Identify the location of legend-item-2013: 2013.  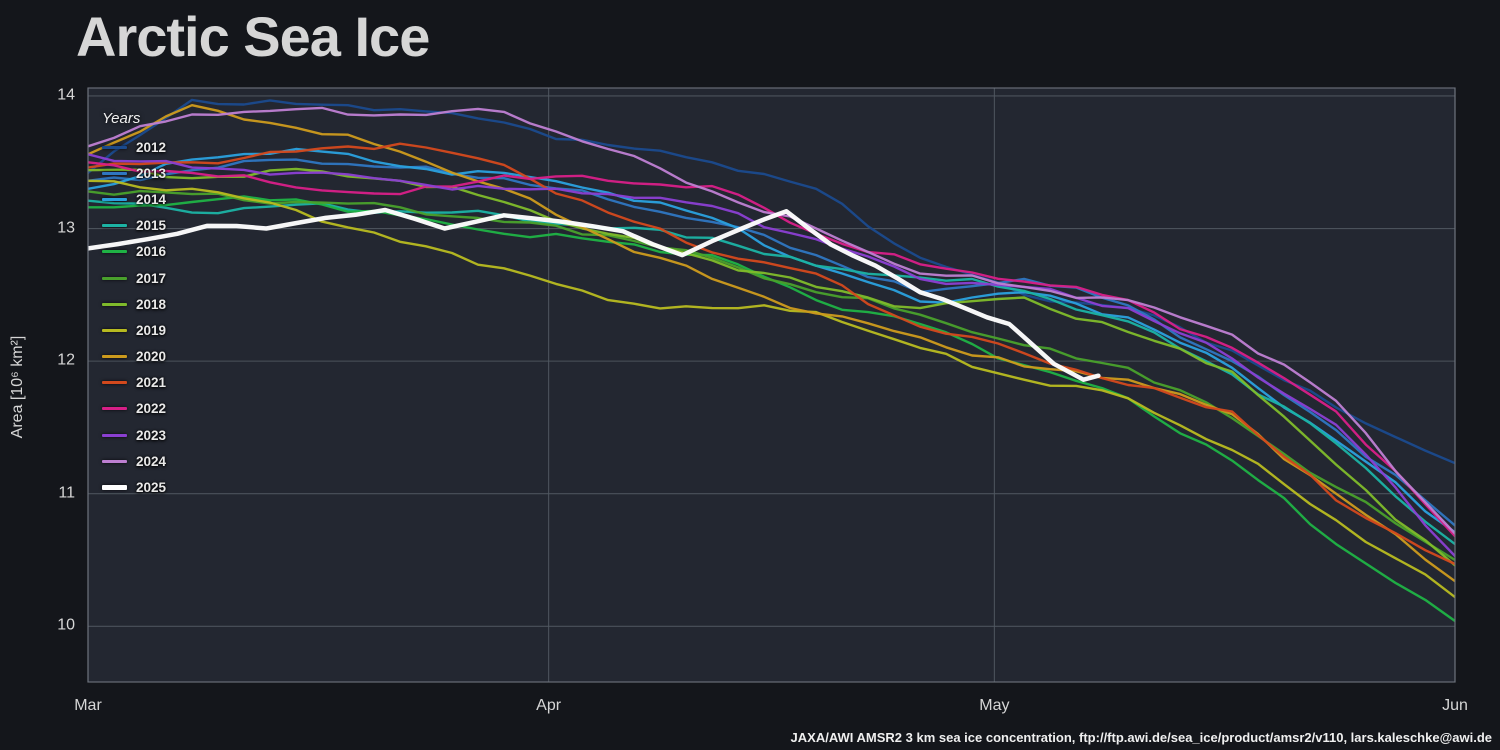
(134, 173).